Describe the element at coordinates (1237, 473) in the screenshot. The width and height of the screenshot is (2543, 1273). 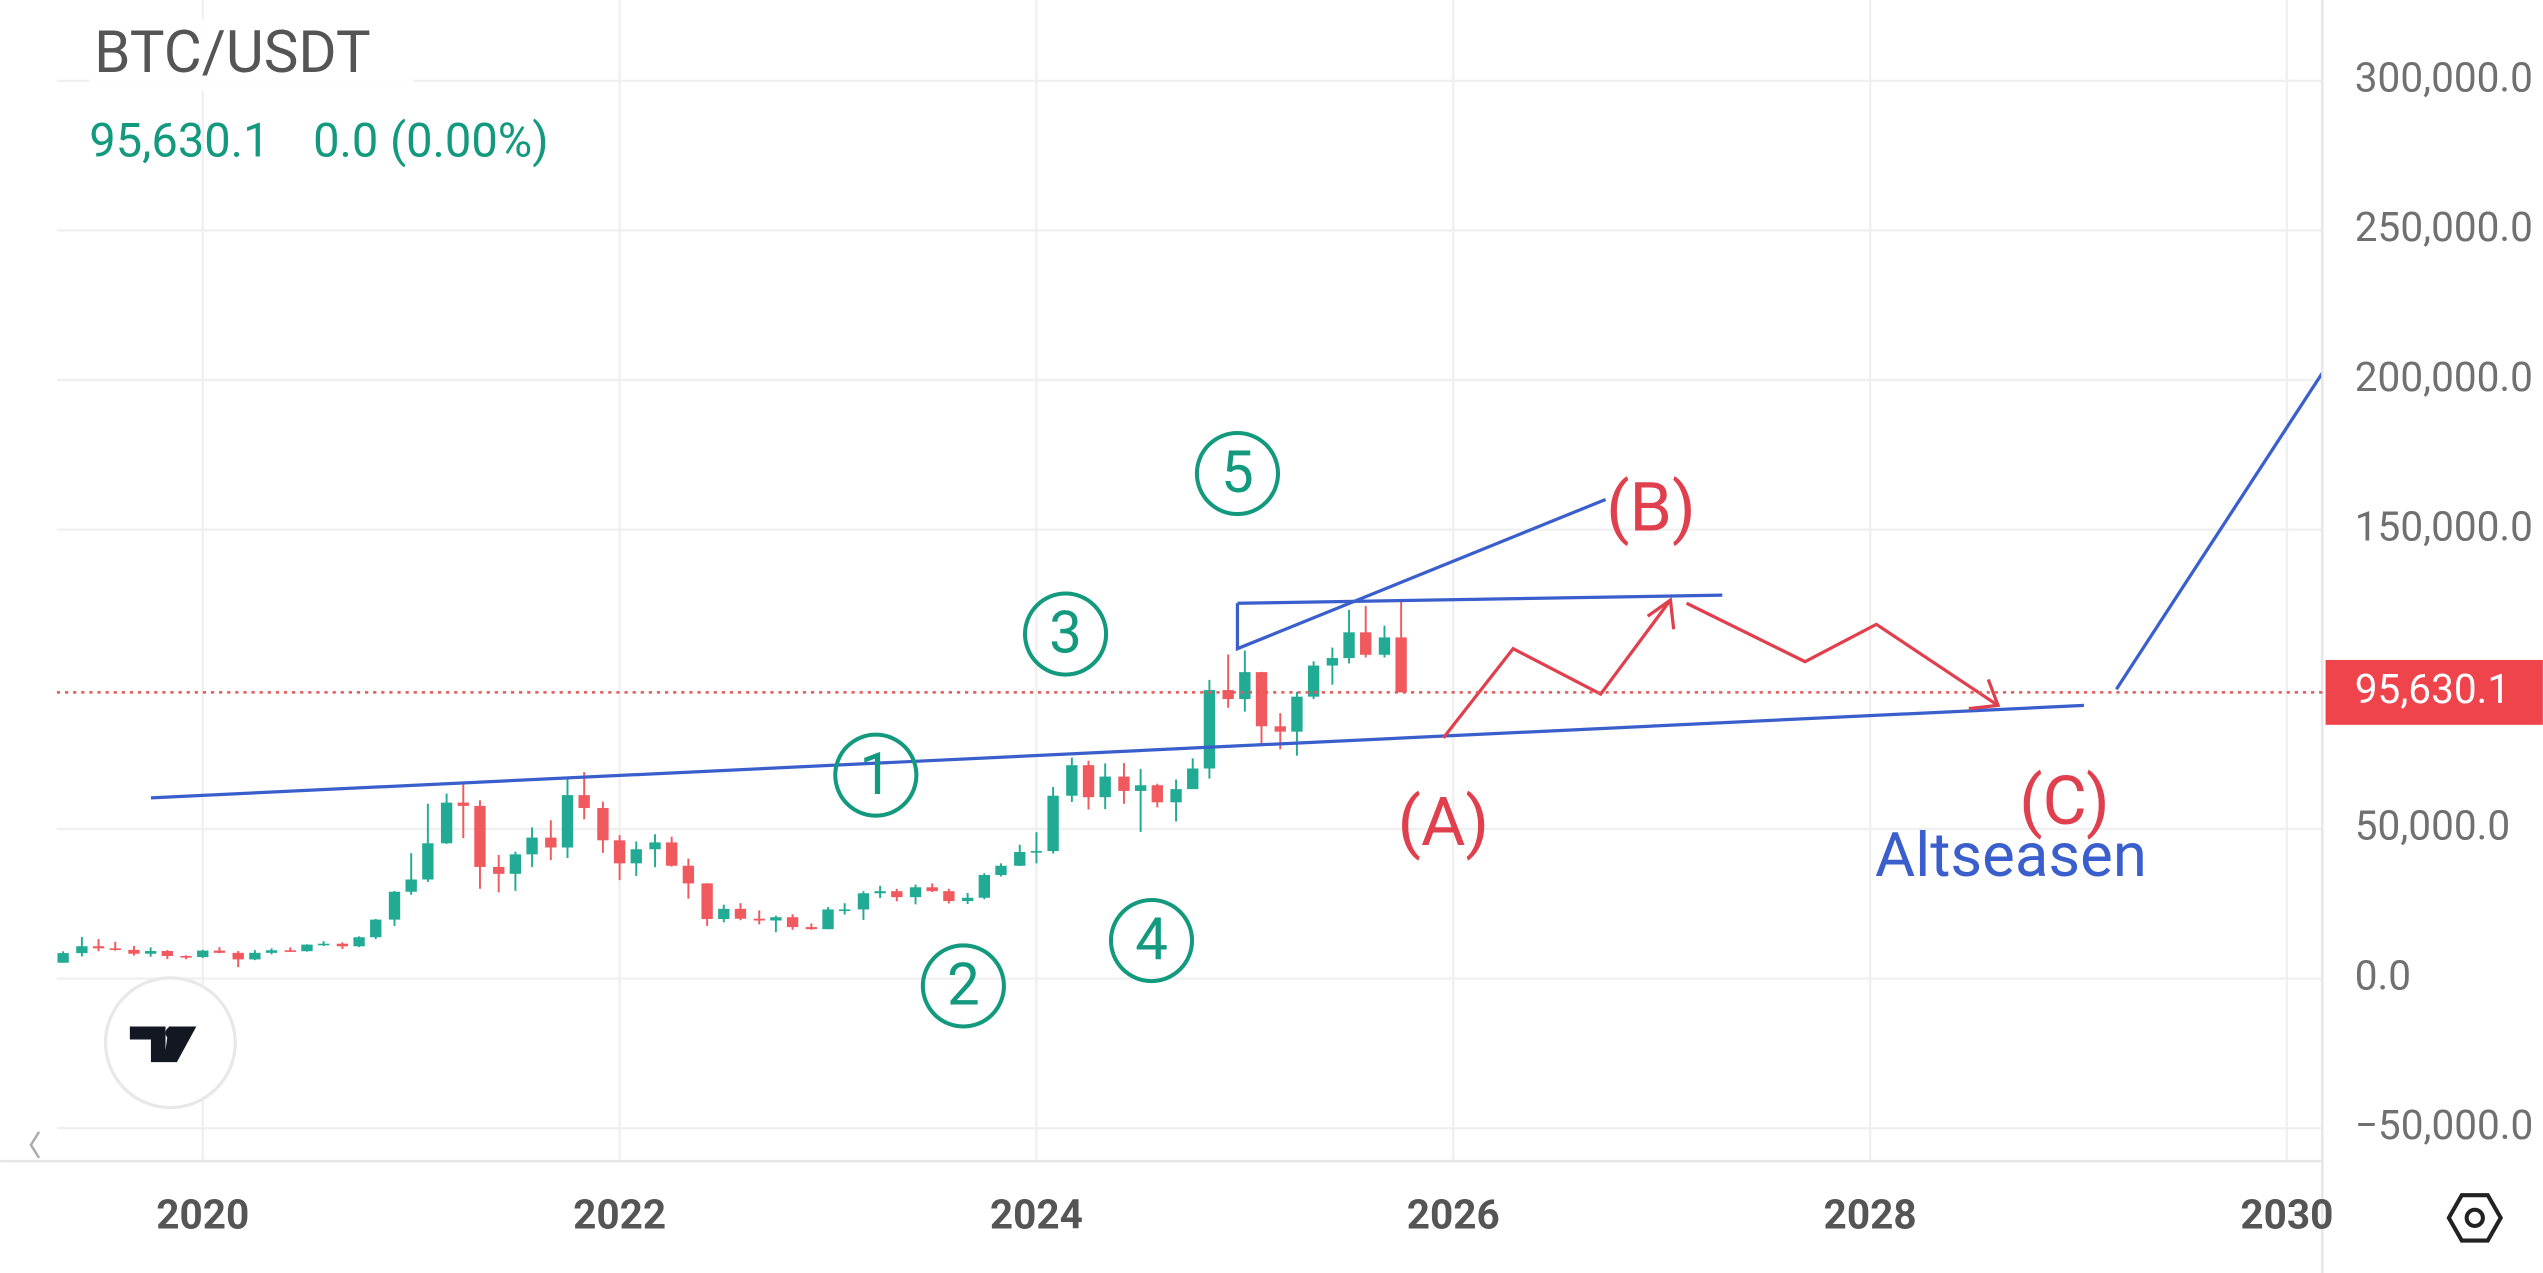
I see `wave-label: 5` at that location.